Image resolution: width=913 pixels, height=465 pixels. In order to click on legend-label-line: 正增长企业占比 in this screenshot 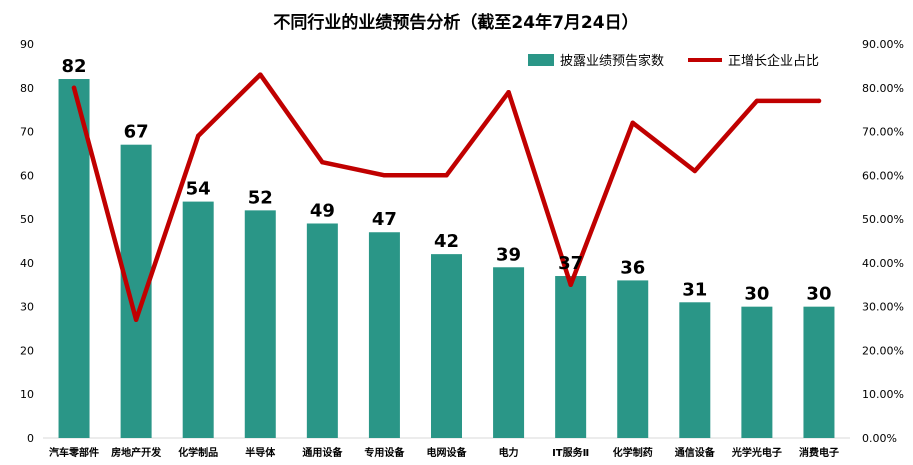, I will do `click(773, 61)`.